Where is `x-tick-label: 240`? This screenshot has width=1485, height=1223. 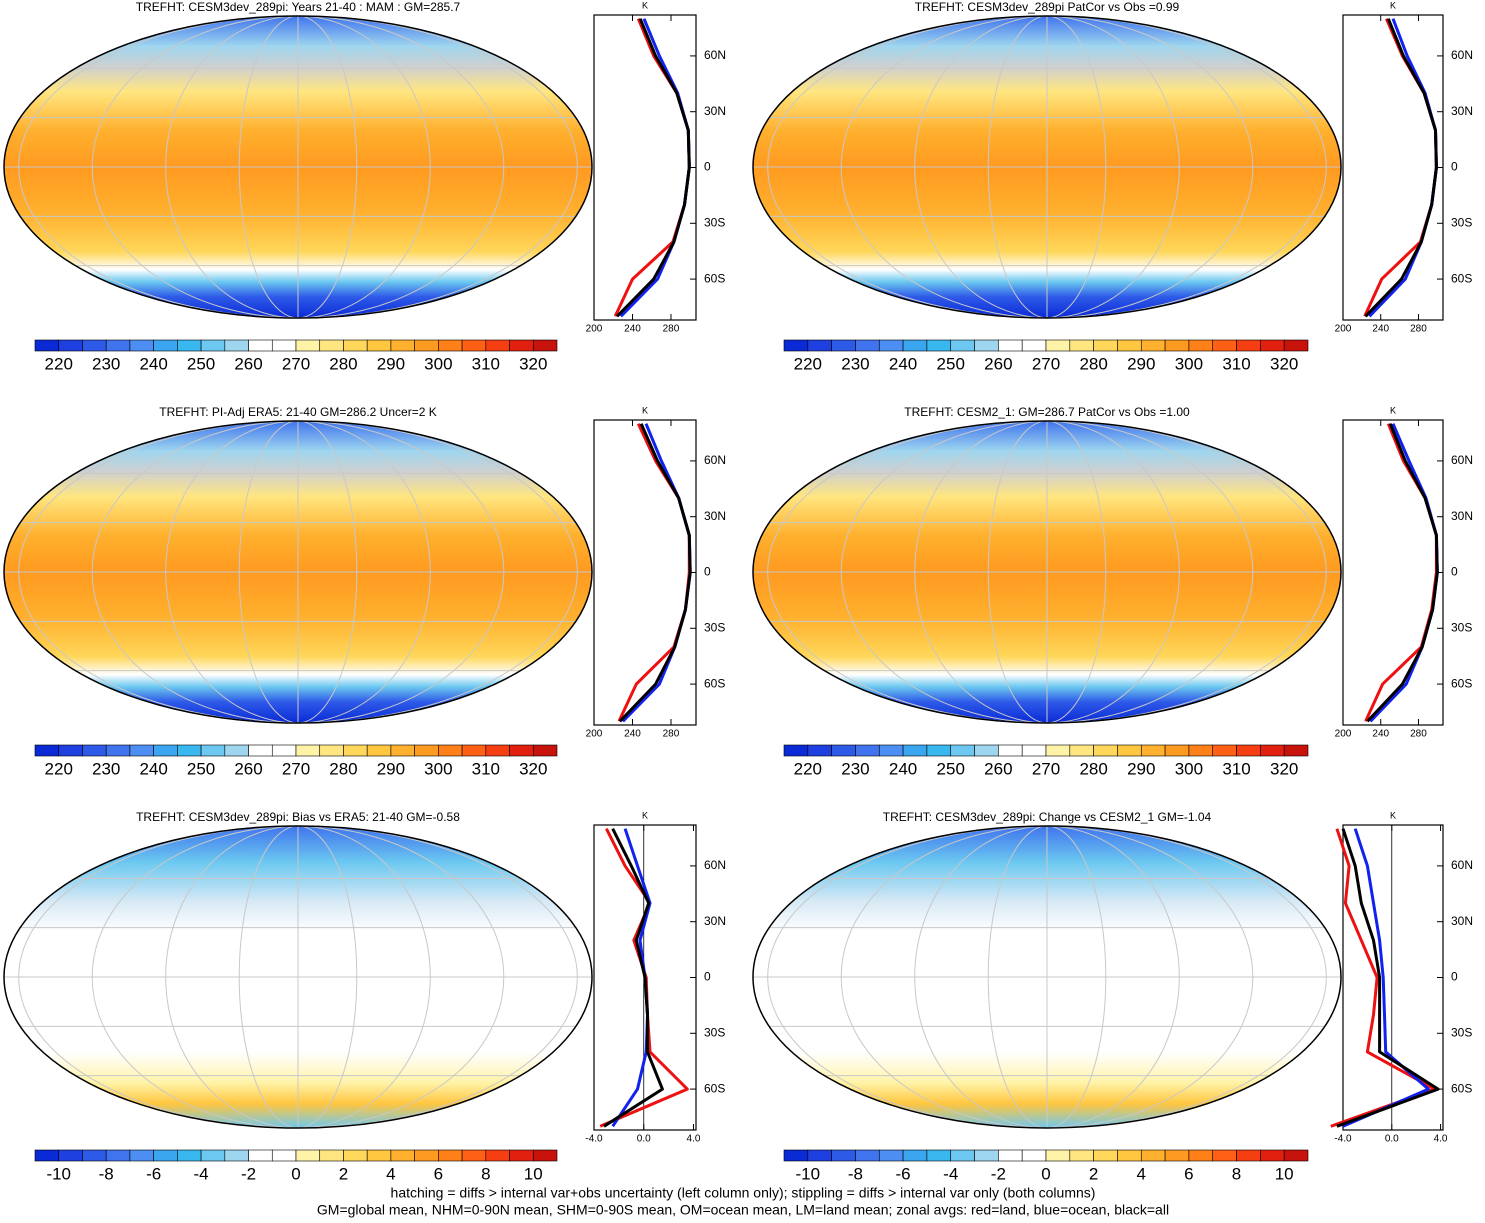
x-tick-label: 240 is located at coordinates (1380, 329).